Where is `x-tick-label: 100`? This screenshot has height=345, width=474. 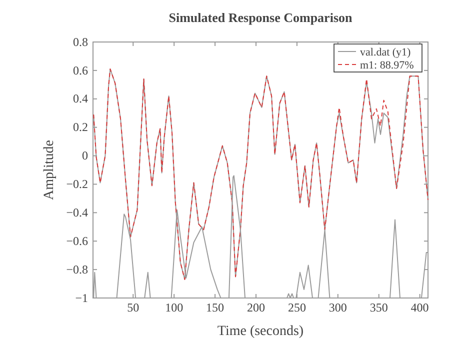 x-tick-label: 100 is located at coordinates (174, 307).